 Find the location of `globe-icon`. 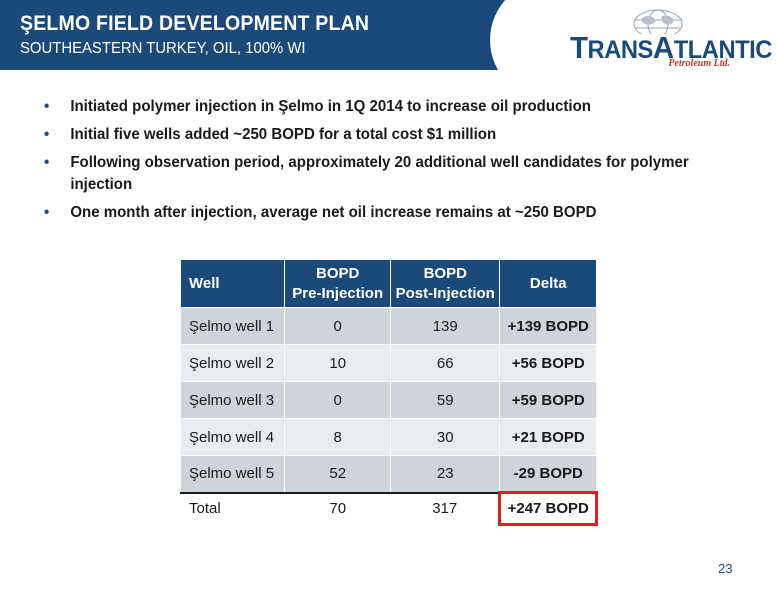

globe-icon is located at coordinates (658, 21).